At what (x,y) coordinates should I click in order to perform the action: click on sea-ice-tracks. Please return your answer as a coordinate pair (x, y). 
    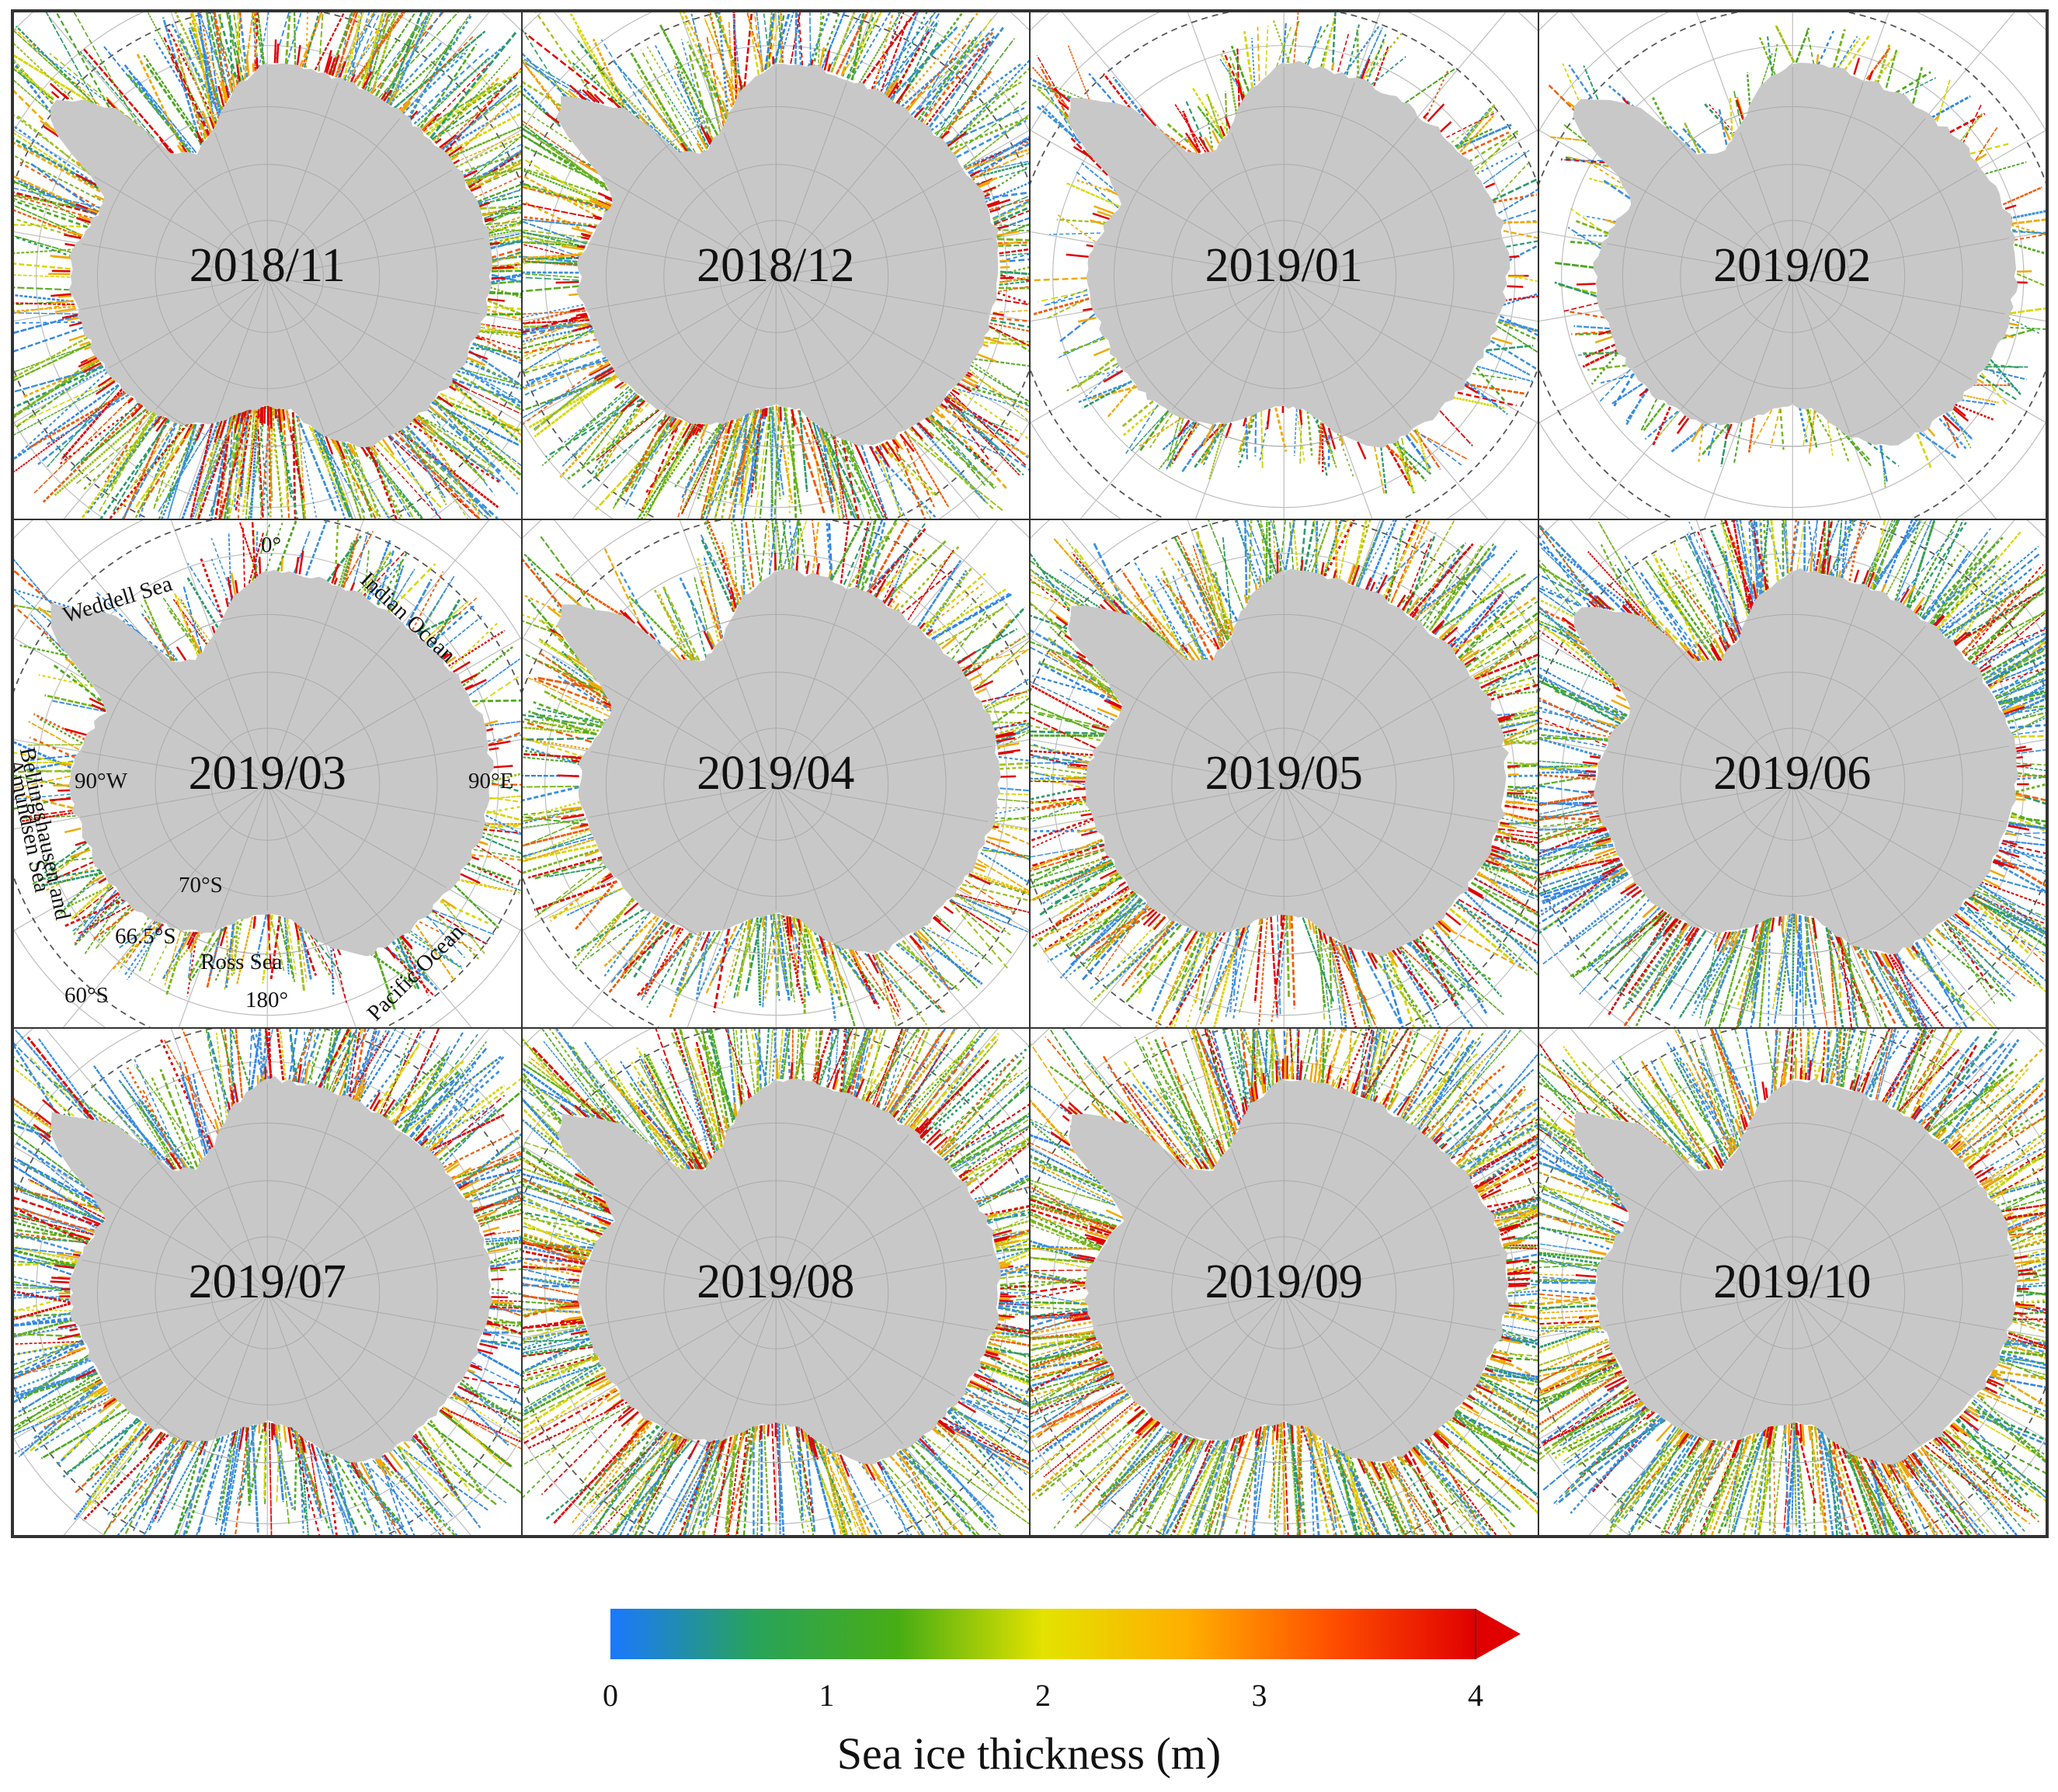
    Looking at the image, I should click on (775, 773).